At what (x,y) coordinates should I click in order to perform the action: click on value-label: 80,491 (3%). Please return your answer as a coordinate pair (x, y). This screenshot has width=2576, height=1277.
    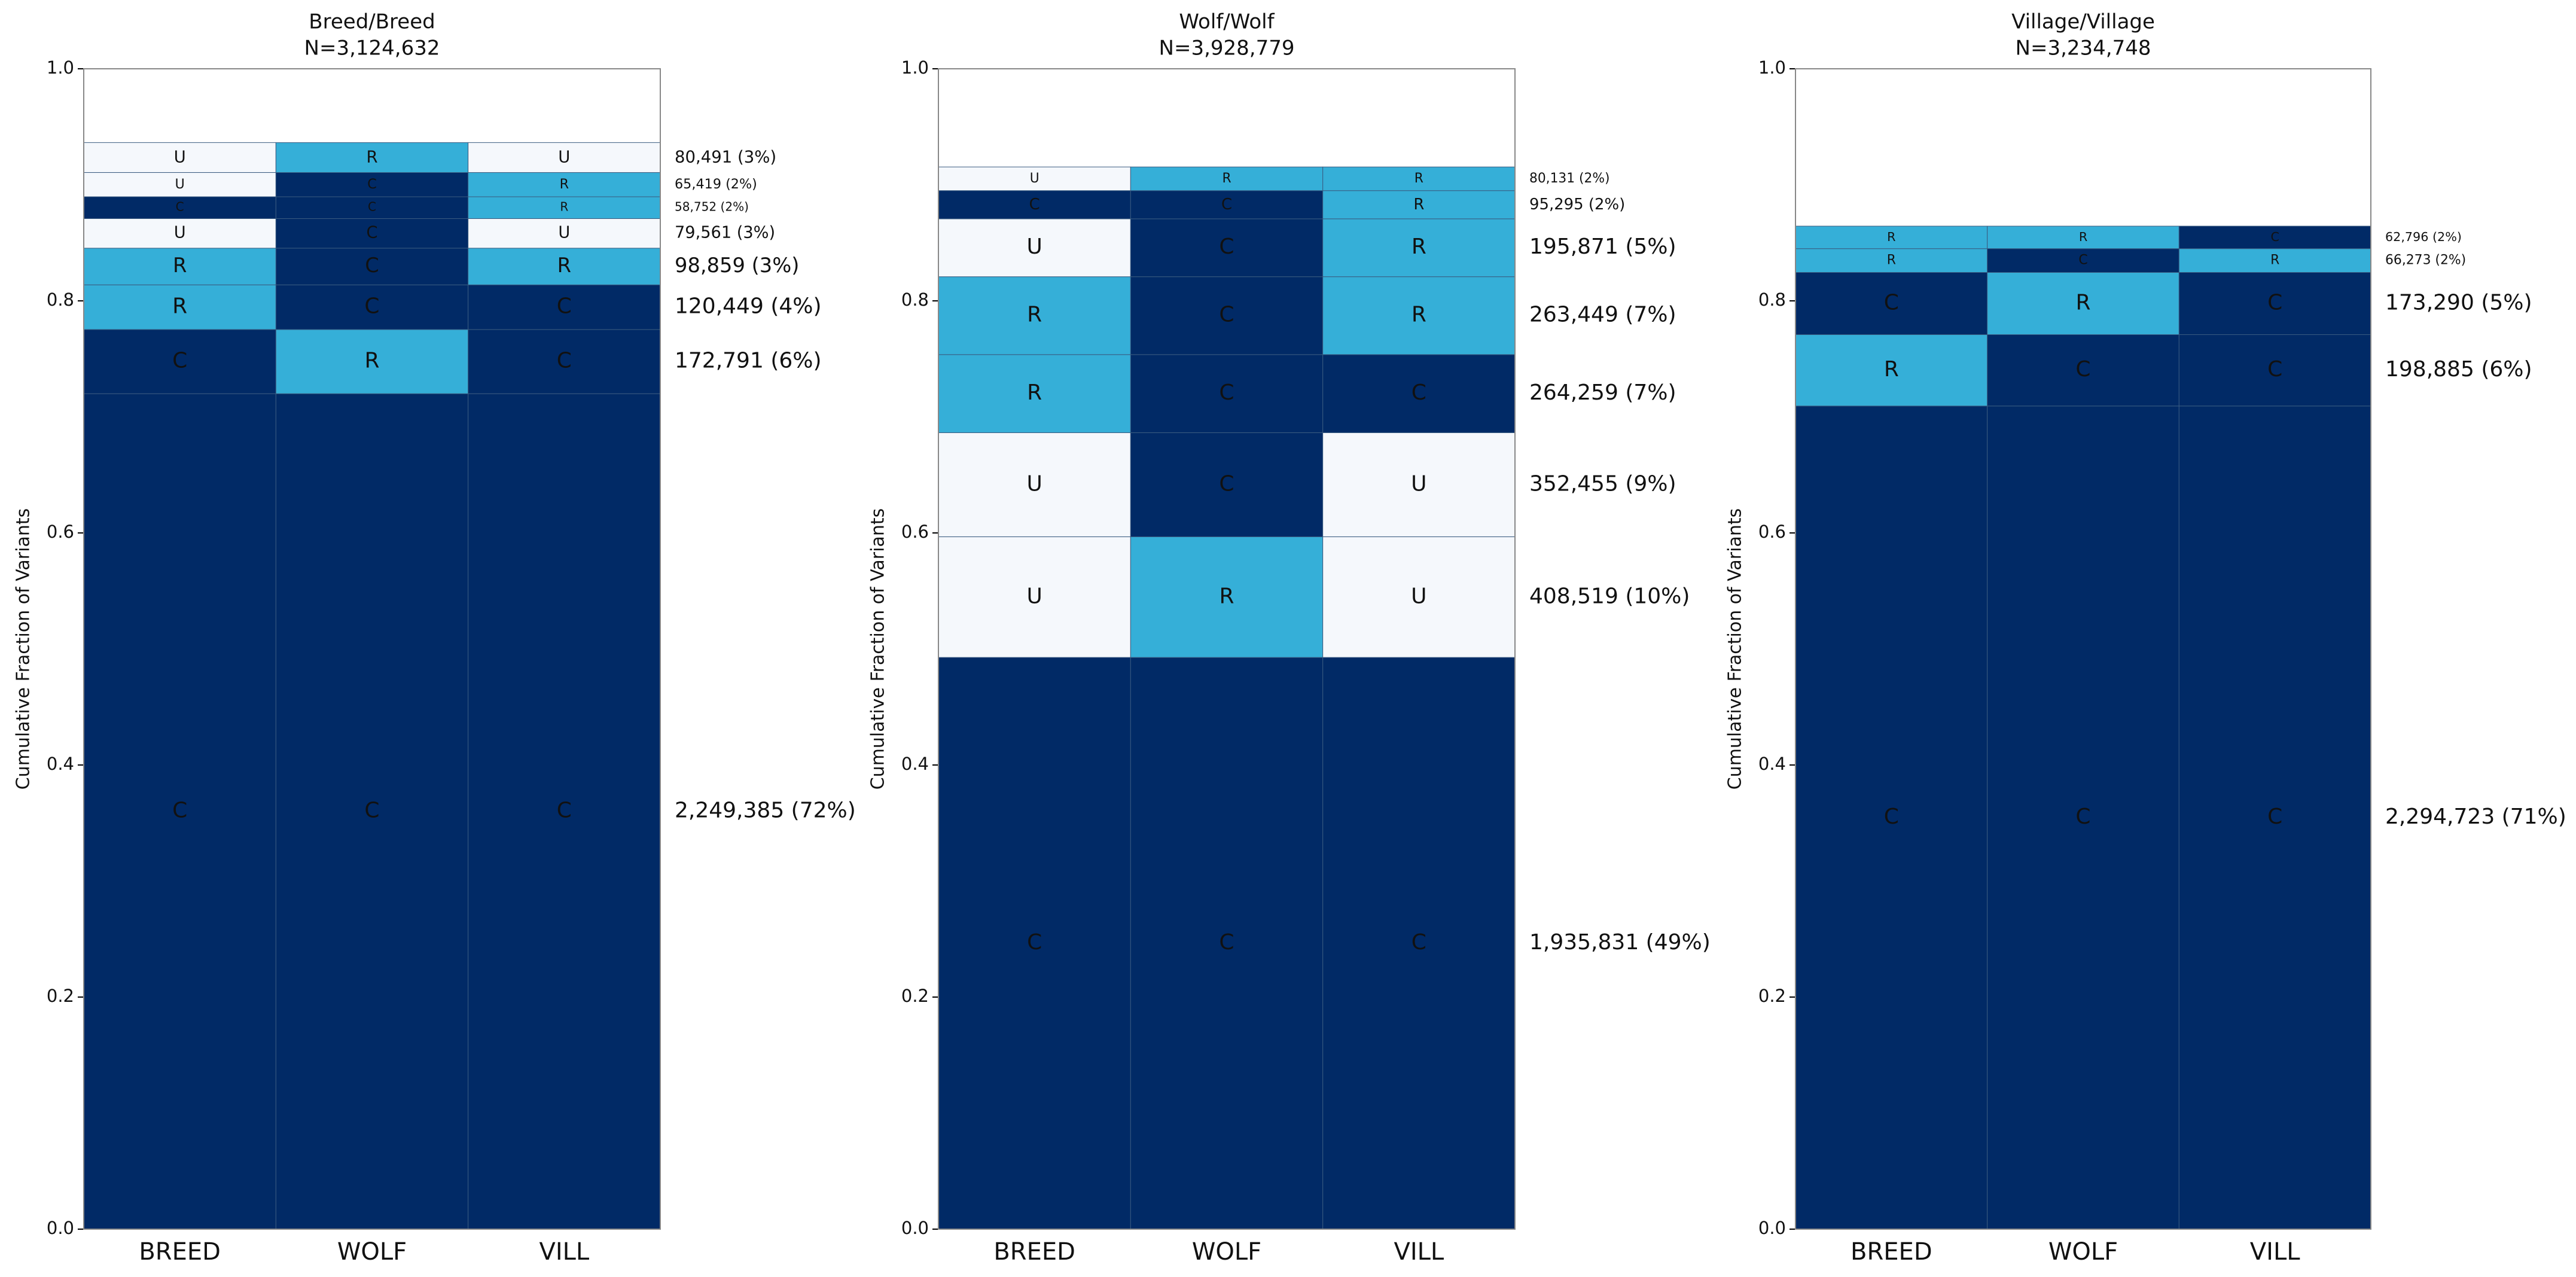
    Looking at the image, I should click on (725, 156).